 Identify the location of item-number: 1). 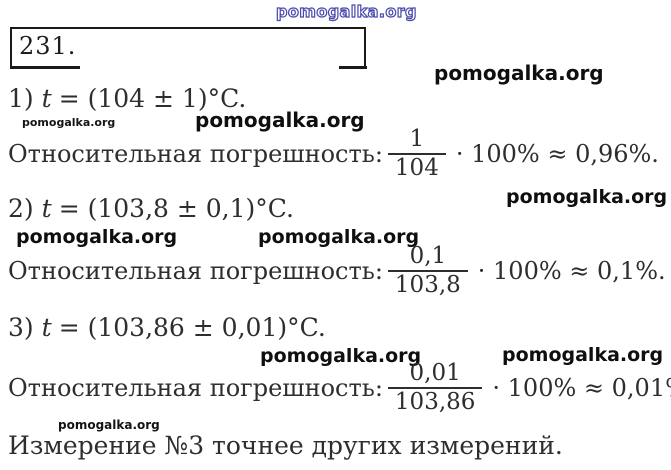
(21, 98).